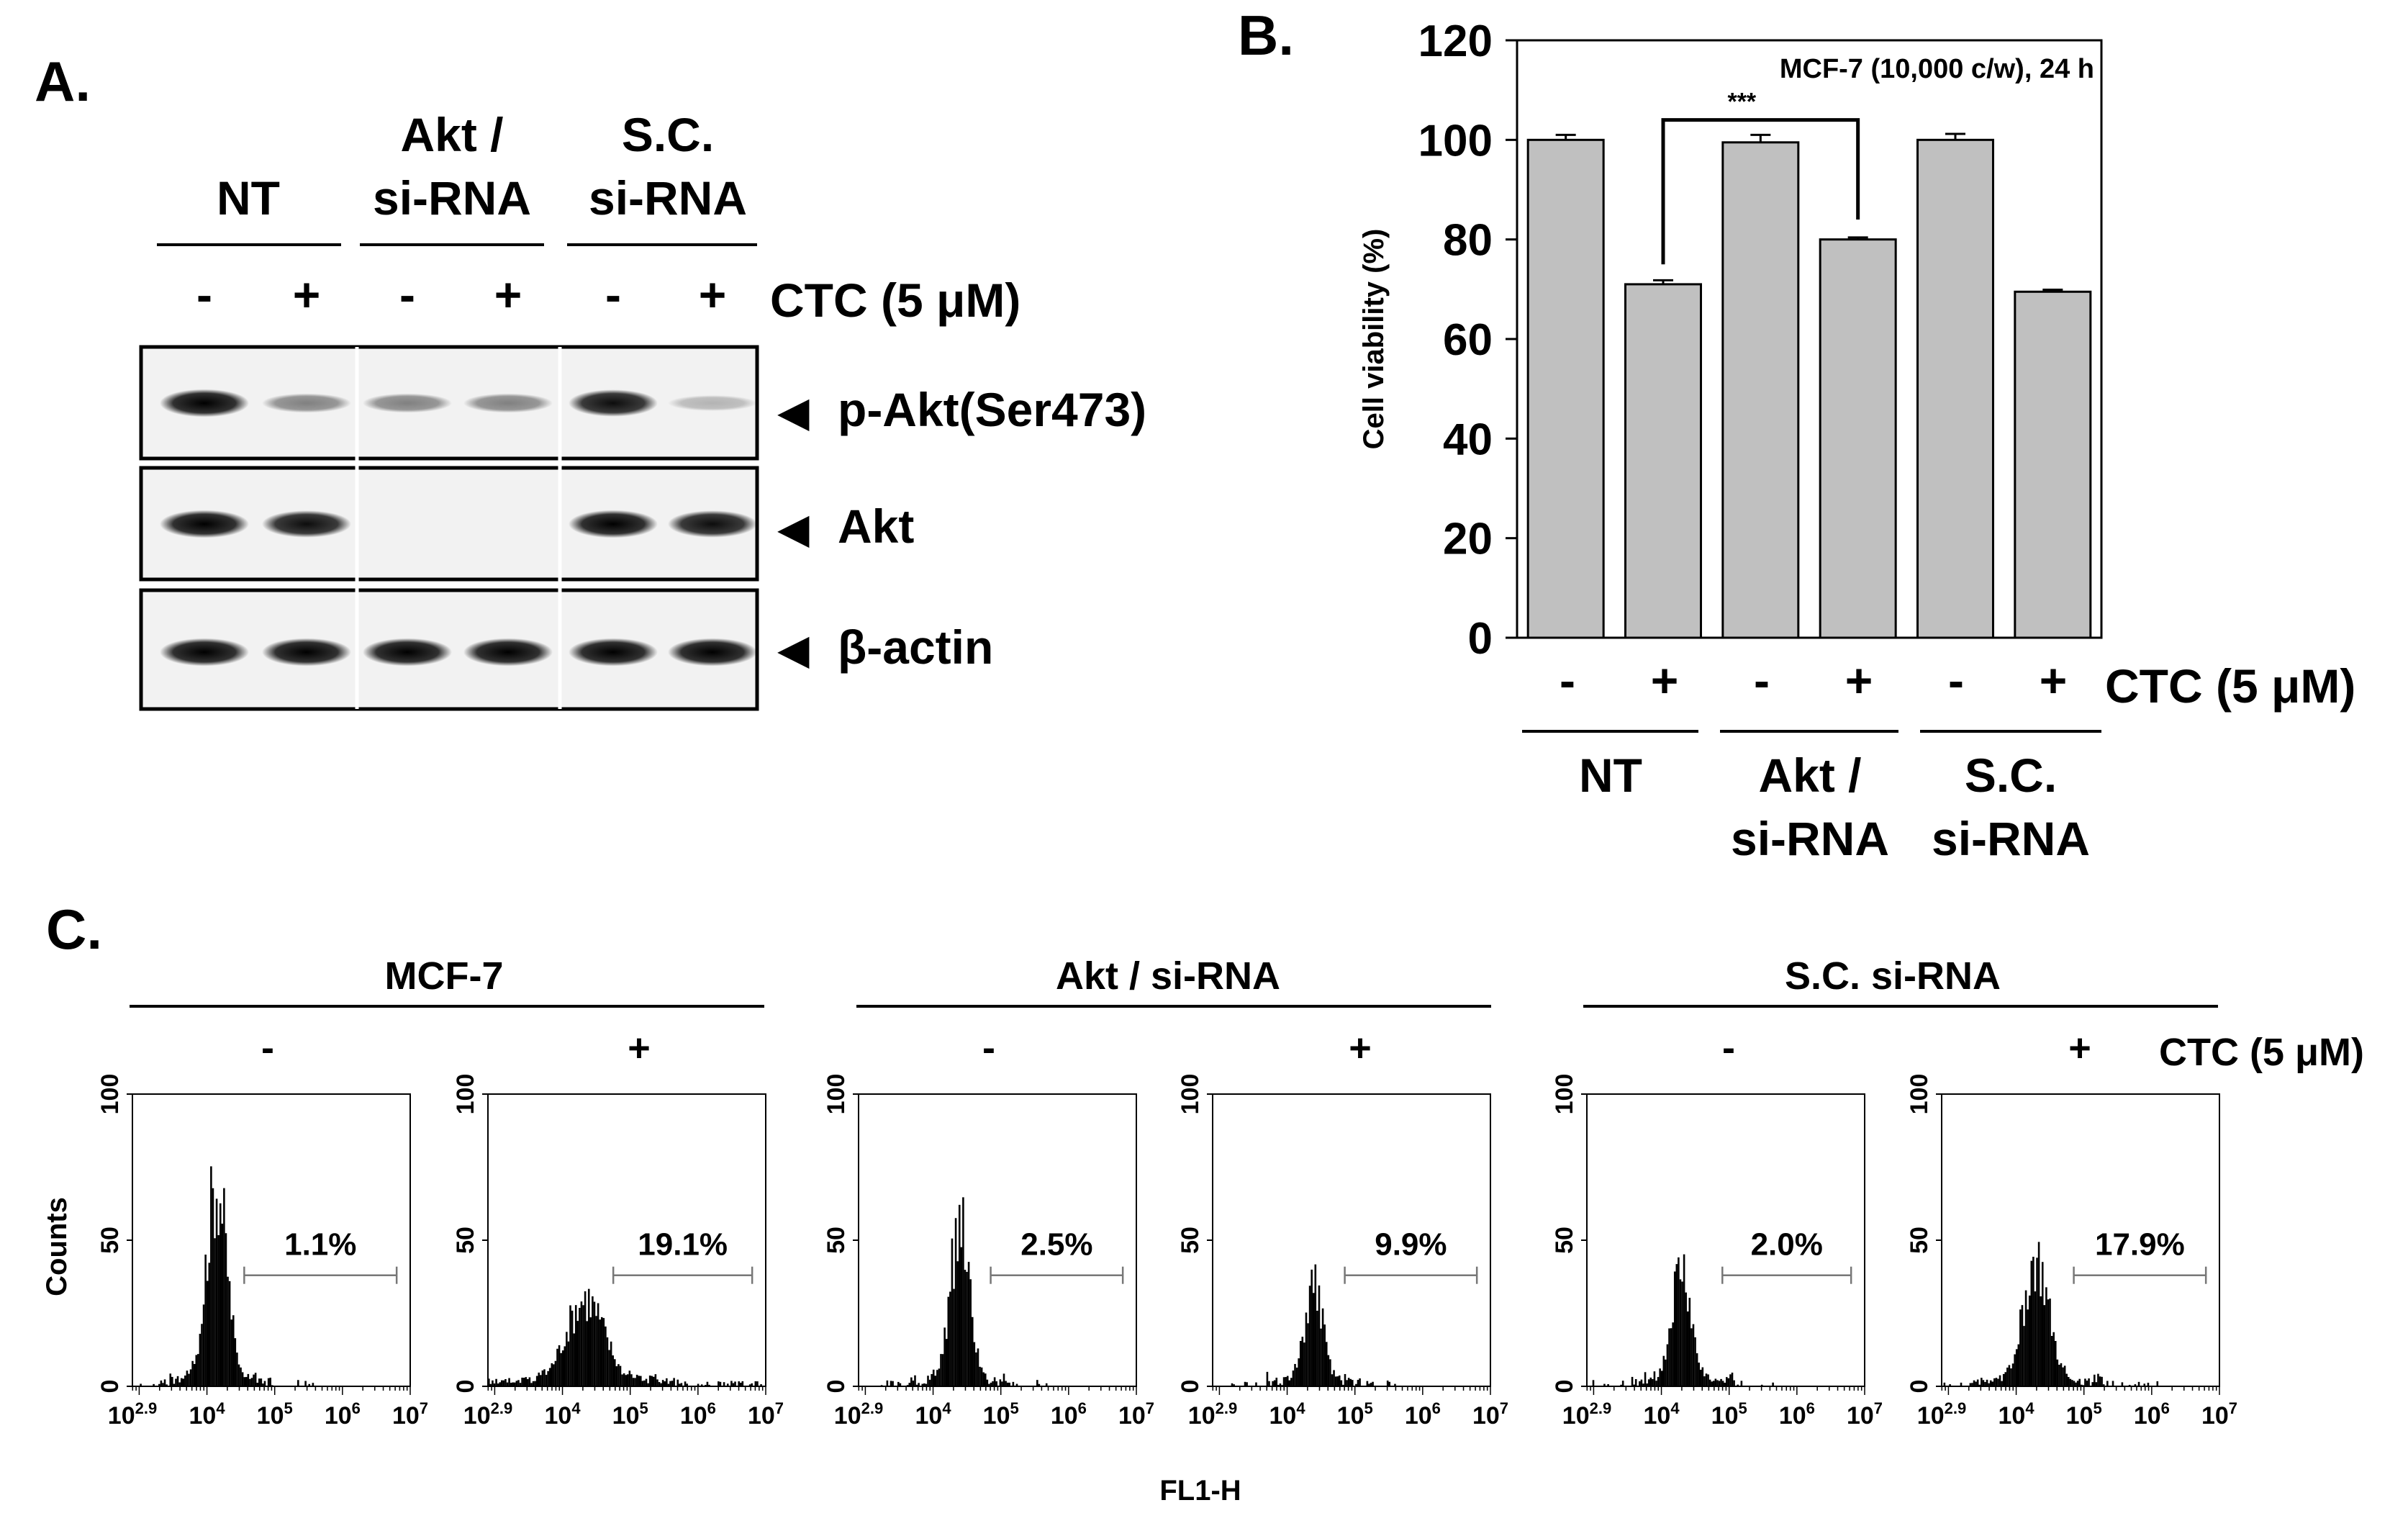 This screenshot has height=1513, width=2408. What do you see at coordinates (204, 294) in the screenshot?
I see `sign-lane-1: -` at bounding box center [204, 294].